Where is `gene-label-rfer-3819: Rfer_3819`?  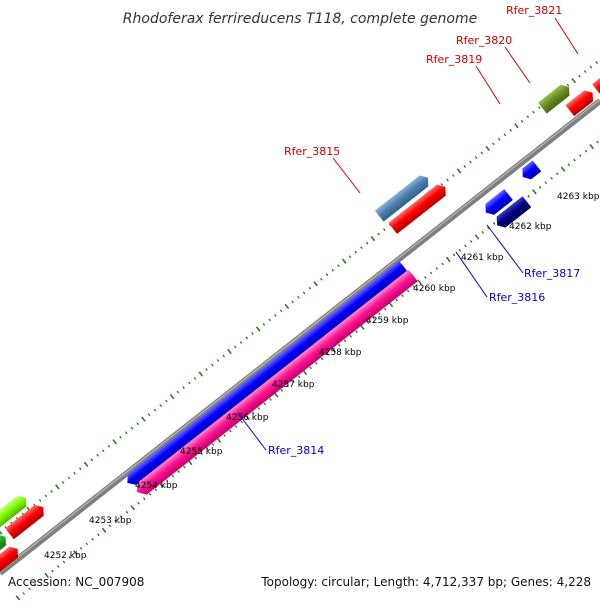 gene-label-rfer-3819: Rfer_3819 is located at coordinates (454, 59).